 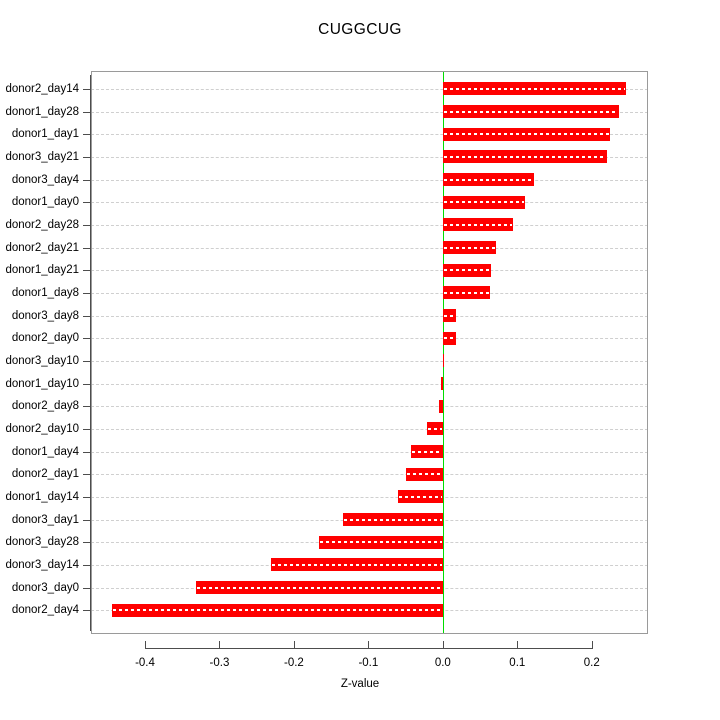 I want to click on y-tick-label-donor3_day14: donor3_day14, so click(x=42, y=564).